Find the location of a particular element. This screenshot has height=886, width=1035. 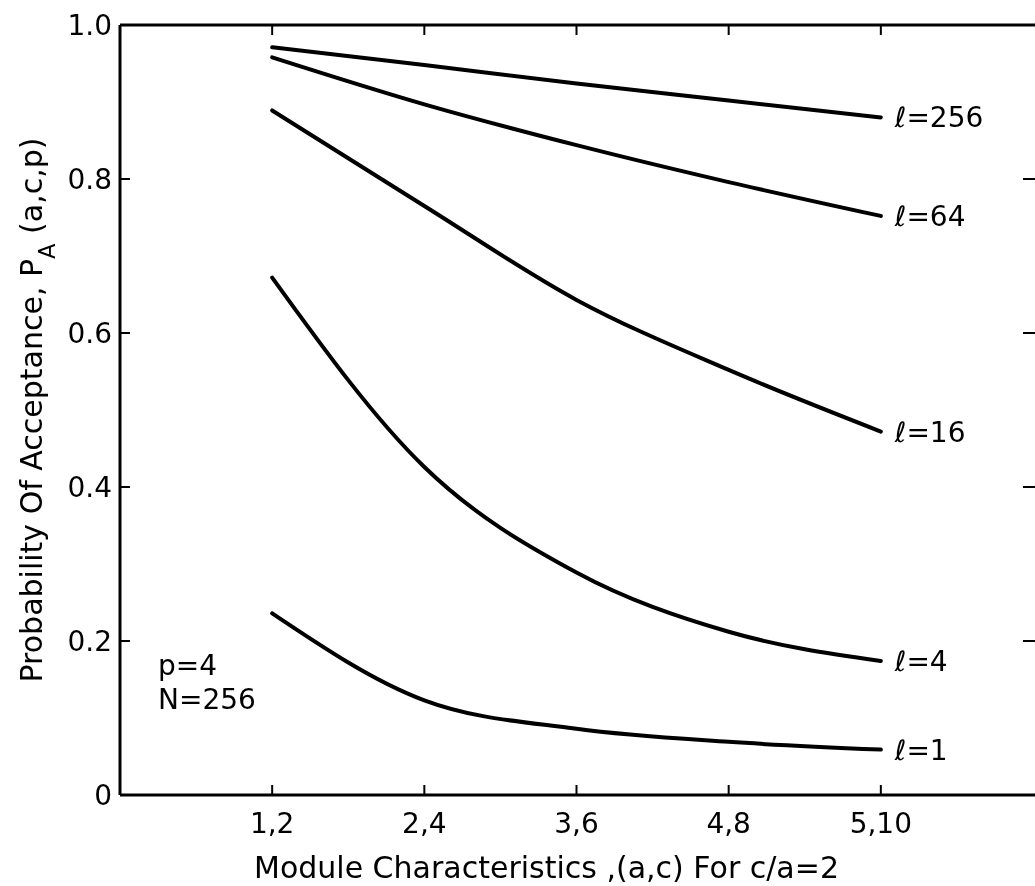

x-tick-label: 3,6 is located at coordinates (576, 823).